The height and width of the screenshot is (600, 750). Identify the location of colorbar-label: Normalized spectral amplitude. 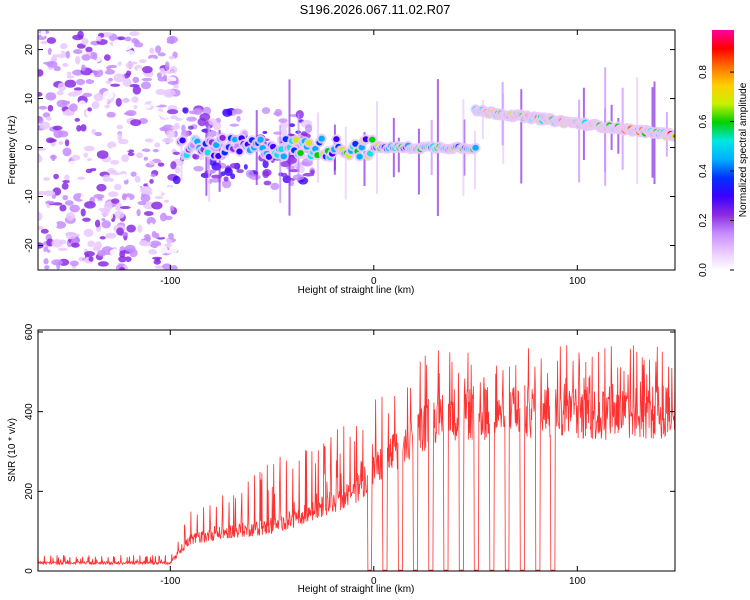
(743, 149).